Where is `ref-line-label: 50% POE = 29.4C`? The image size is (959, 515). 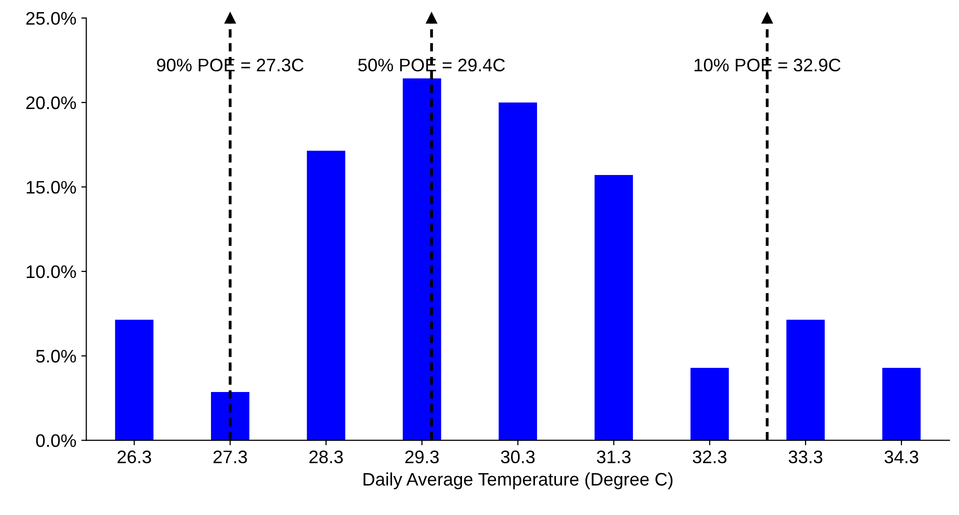
ref-line-label: 50% POE = 29.4C is located at coordinates (431, 65).